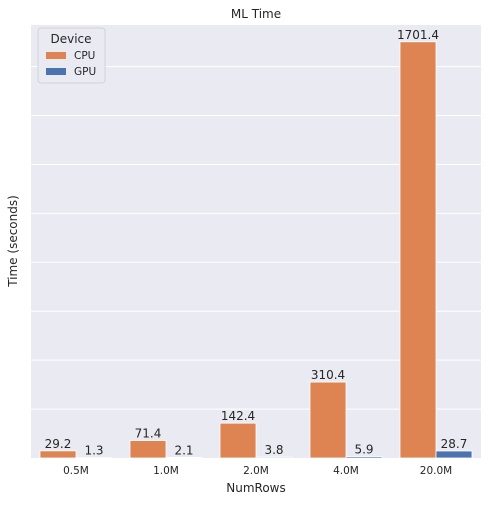 This screenshot has height=505, width=487. What do you see at coordinates (238, 416) in the screenshot?
I see `bar-value-label: 142.4` at bounding box center [238, 416].